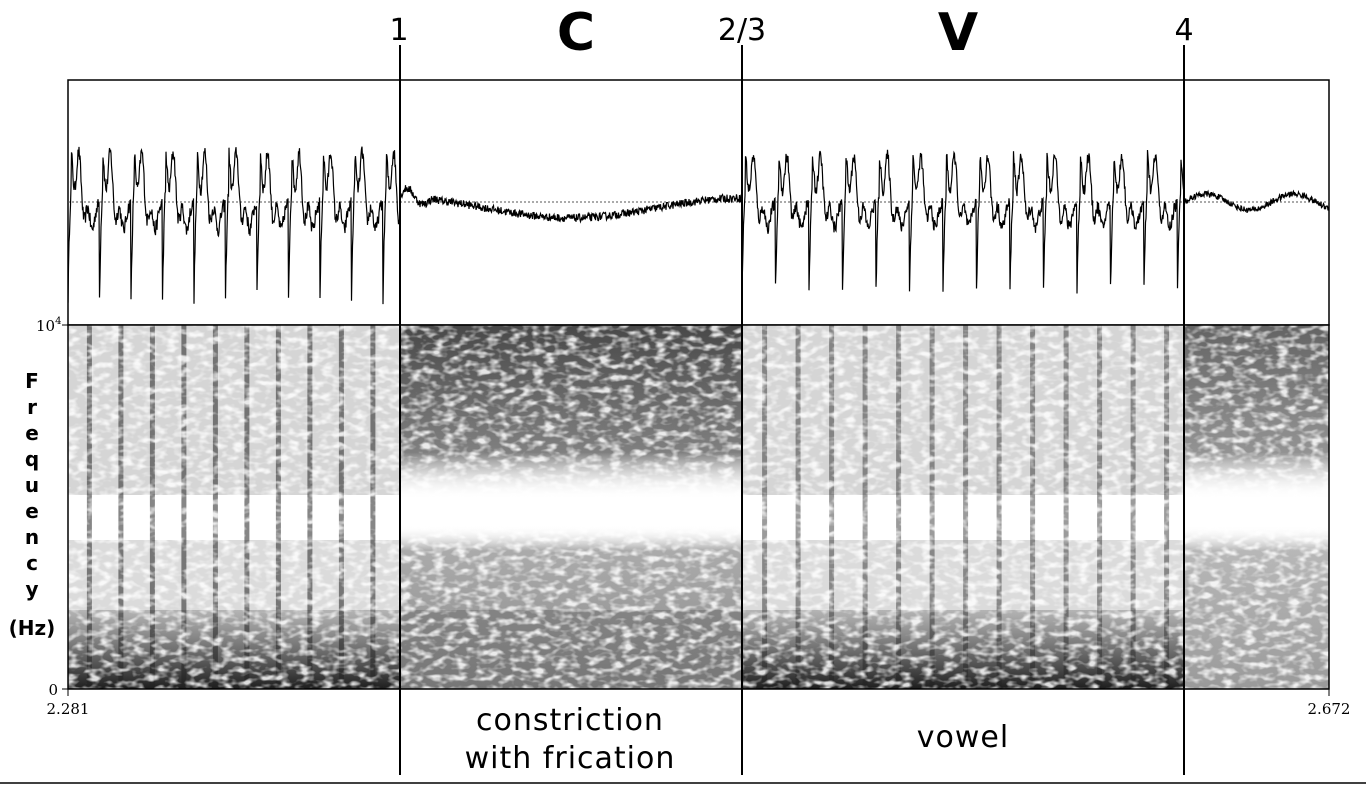 This screenshot has width=1366, height=786. Describe the element at coordinates (32, 381) in the screenshot. I see `y-axis-letter: F` at that location.